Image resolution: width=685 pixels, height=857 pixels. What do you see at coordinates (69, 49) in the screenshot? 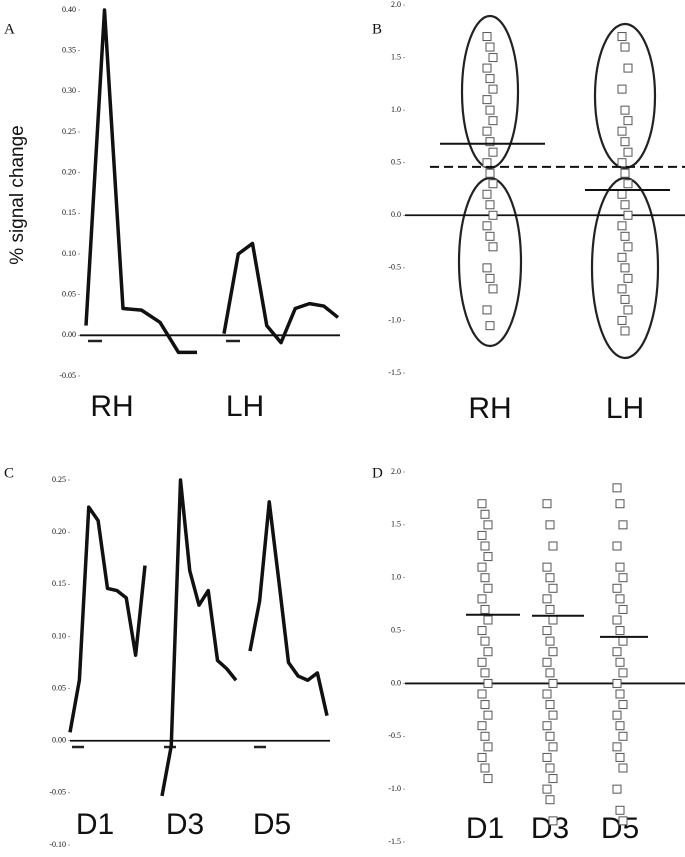
I see `y-tick-label: 0.35` at bounding box center [69, 49].